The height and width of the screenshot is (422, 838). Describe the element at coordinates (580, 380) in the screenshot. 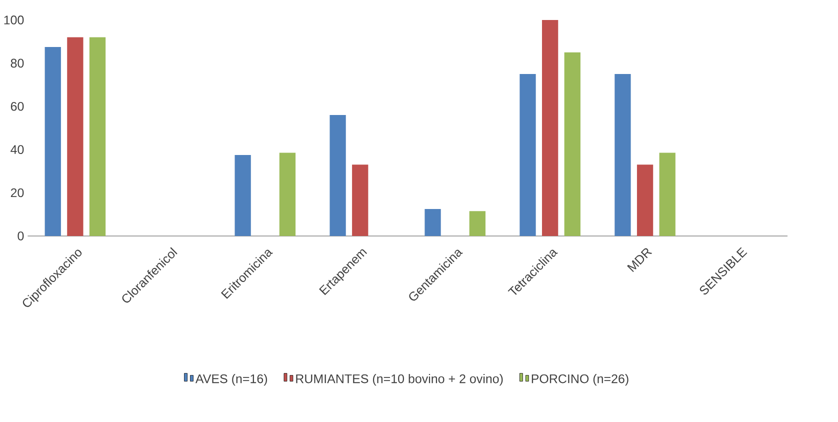

I see `legend-label: PORCINO (n=26)` at that location.